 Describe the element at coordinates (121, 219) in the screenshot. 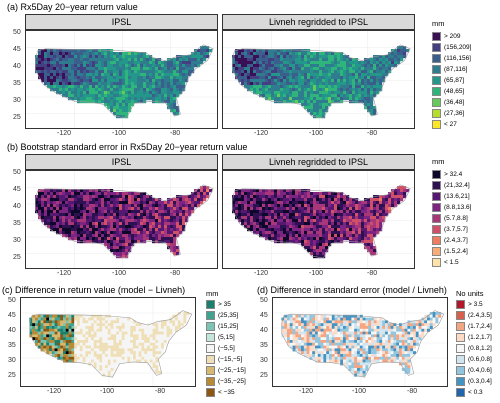

I see `map-b-ipsl` at that location.